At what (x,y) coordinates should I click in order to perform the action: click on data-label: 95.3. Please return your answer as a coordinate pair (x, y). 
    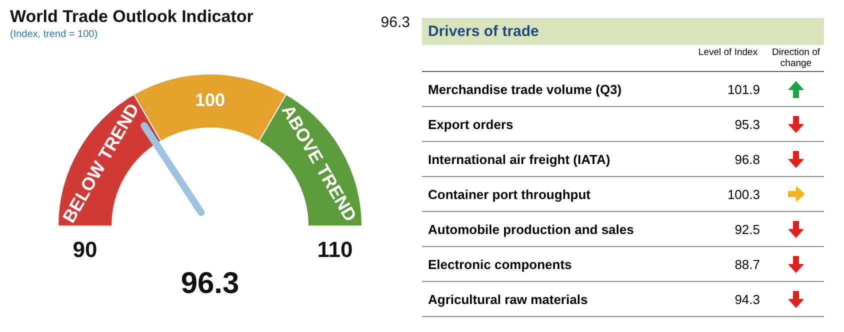
    Looking at the image, I should click on (747, 124).